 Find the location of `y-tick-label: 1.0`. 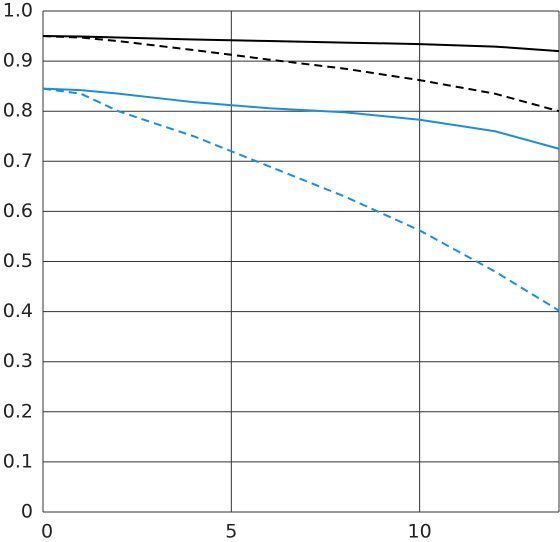

y-tick-label: 1.0 is located at coordinates (18, 11).